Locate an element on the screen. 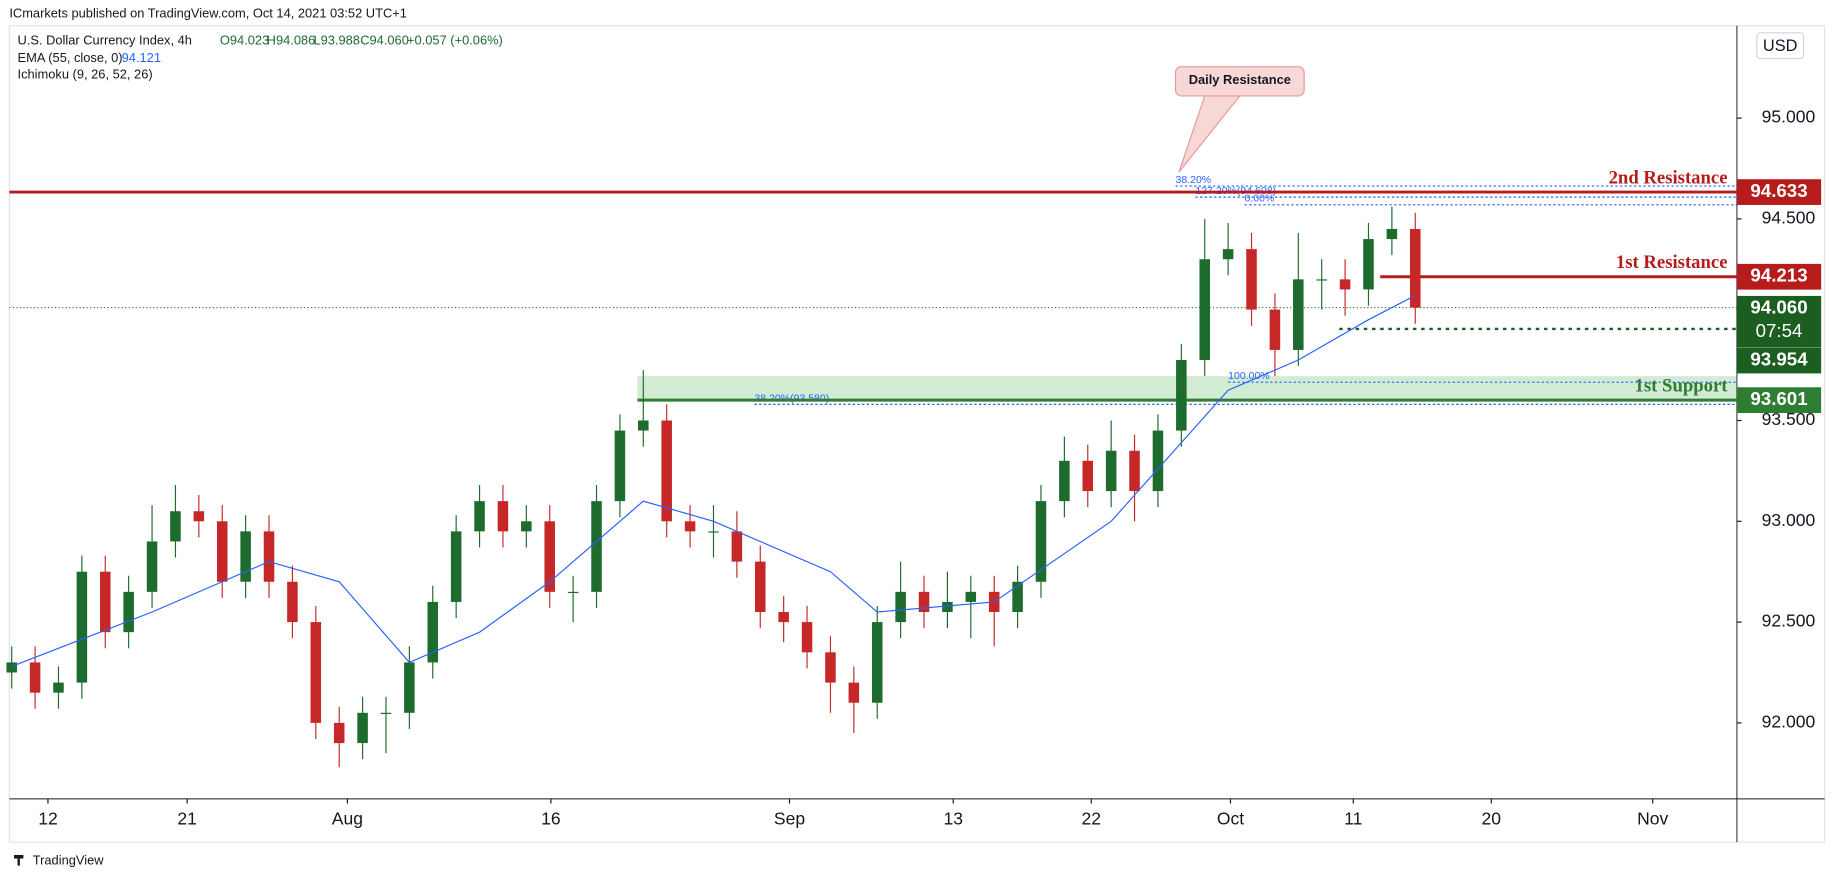  change: +0.057 (+0.06%) is located at coordinates (455, 39).